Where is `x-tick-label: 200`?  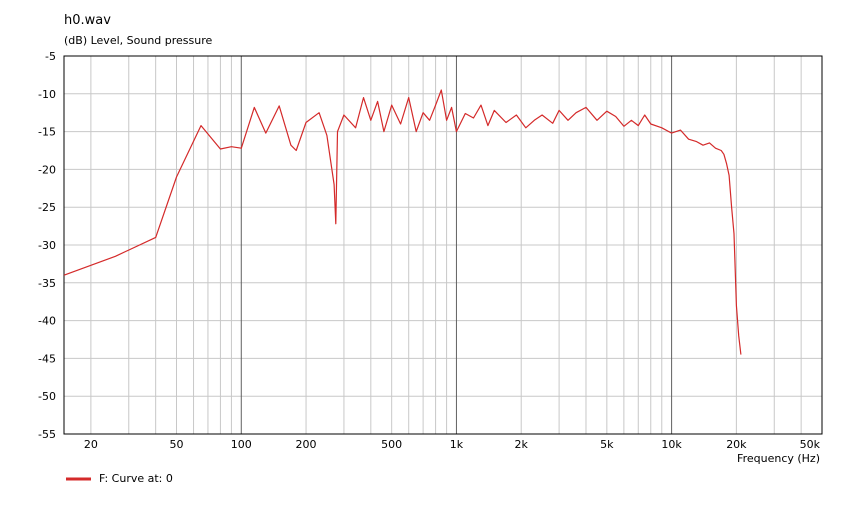 x-tick-label: 200 is located at coordinates (306, 444).